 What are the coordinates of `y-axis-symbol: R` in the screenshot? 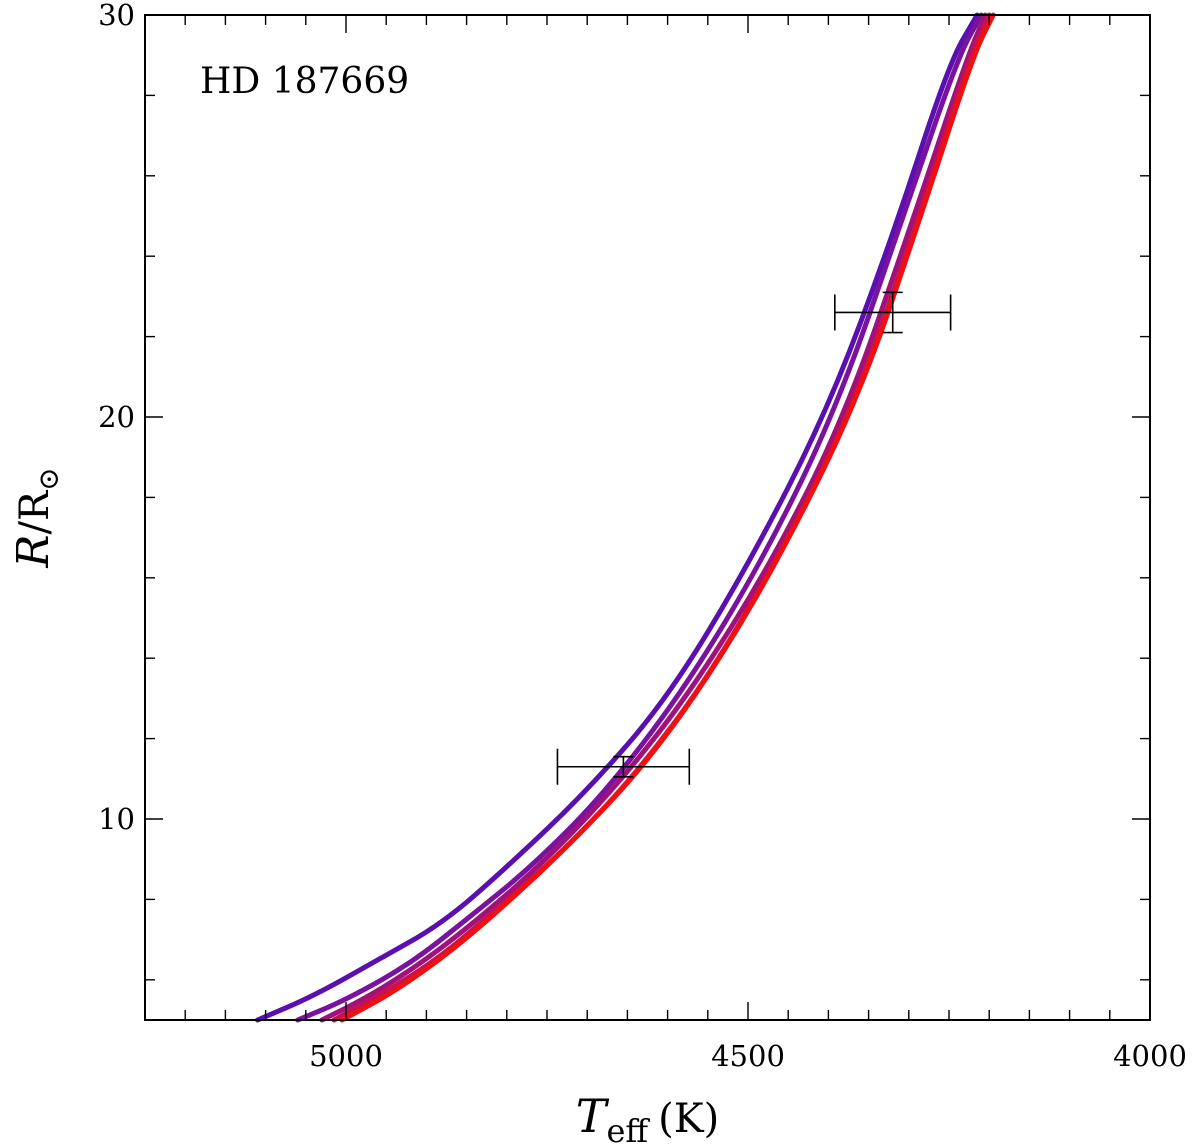 It's located at (33, 551).